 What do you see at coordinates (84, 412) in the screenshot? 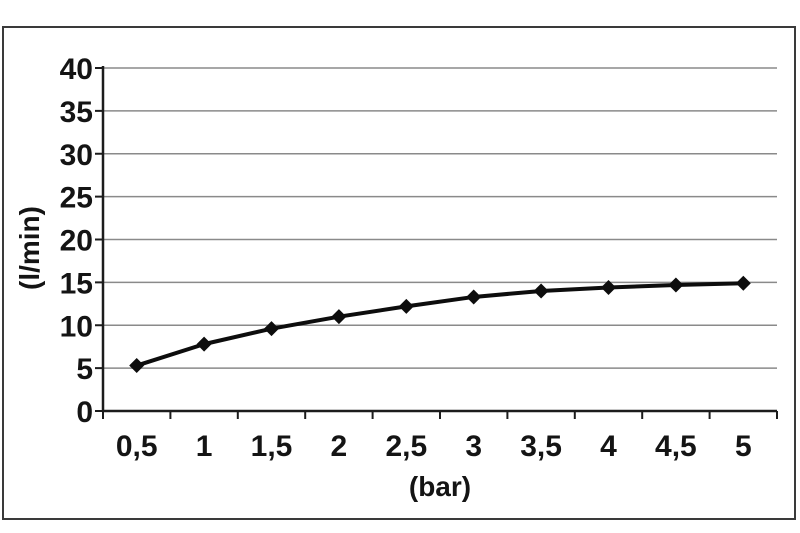
I see `y-tick-label: 0` at bounding box center [84, 412].